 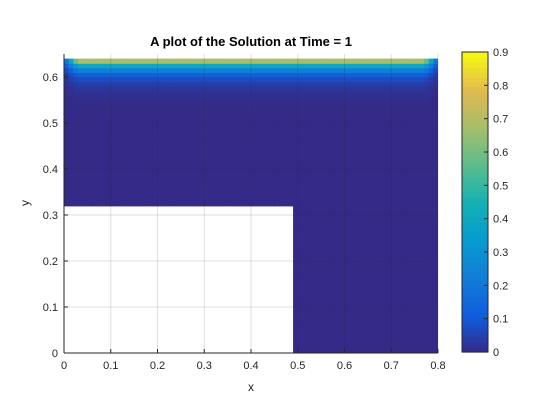 I want to click on y-axis-label: y, so click(x=25, y=203).